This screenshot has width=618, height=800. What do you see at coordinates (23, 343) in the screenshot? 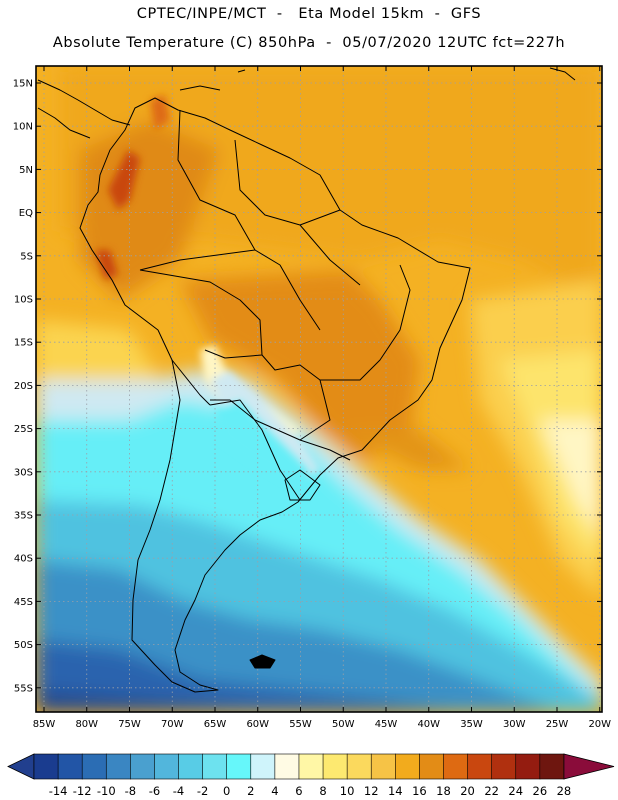
I see `lat-label: 15S` at bounding box center [23, 343].